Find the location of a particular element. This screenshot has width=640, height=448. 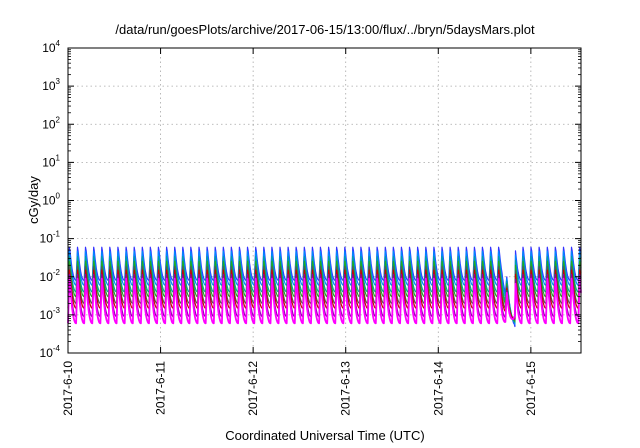

x-tick-label: 2017-6-13 is located at coordinates (346, 388).